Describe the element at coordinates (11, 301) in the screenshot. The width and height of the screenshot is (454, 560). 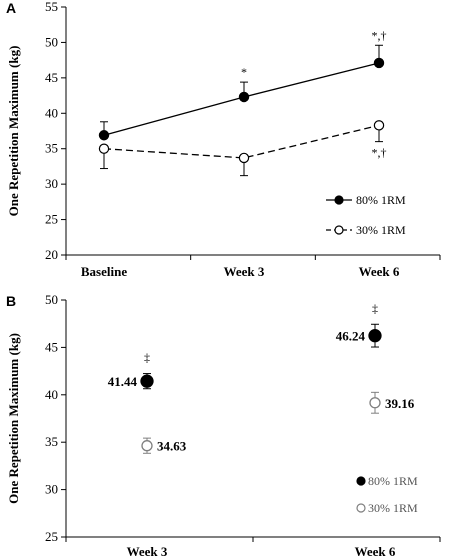
I see `panel-letter: B` at that location.